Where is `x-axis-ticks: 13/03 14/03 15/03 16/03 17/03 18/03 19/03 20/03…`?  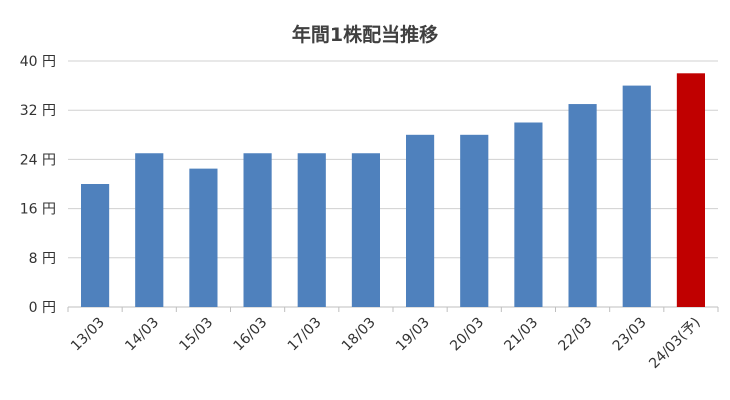 x-axis-ticks: 13/03 14/03 15/03 16/03 17/03 18/03 19/03 20/03… is located at coordinates (386, 343).